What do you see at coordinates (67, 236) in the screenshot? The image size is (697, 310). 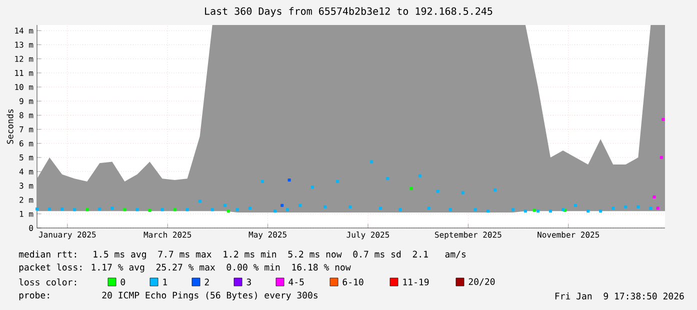 I see `x-tick-label: January 2025` at bounding box center [67, 236].